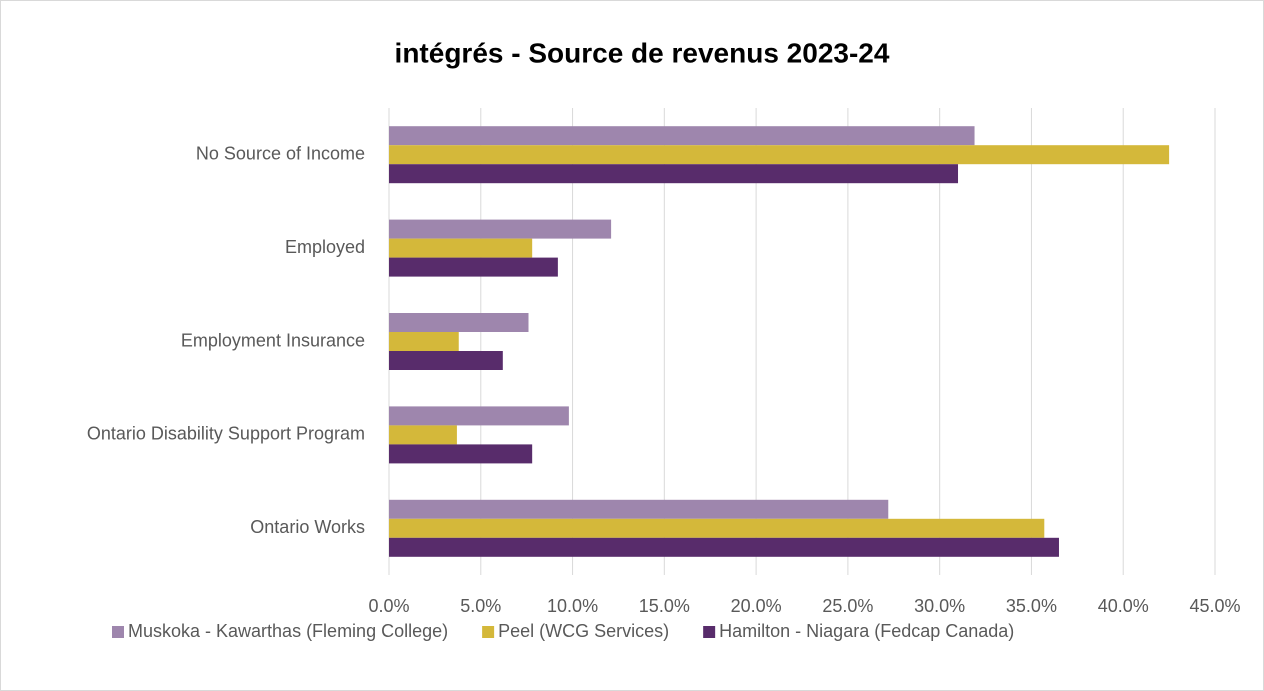  What do you see at coordinates (866, 631) in the screenshot?
I see `legend-label: Hamilton - Niagara (Fedcap Canada)` at bounding box center [866, 631].